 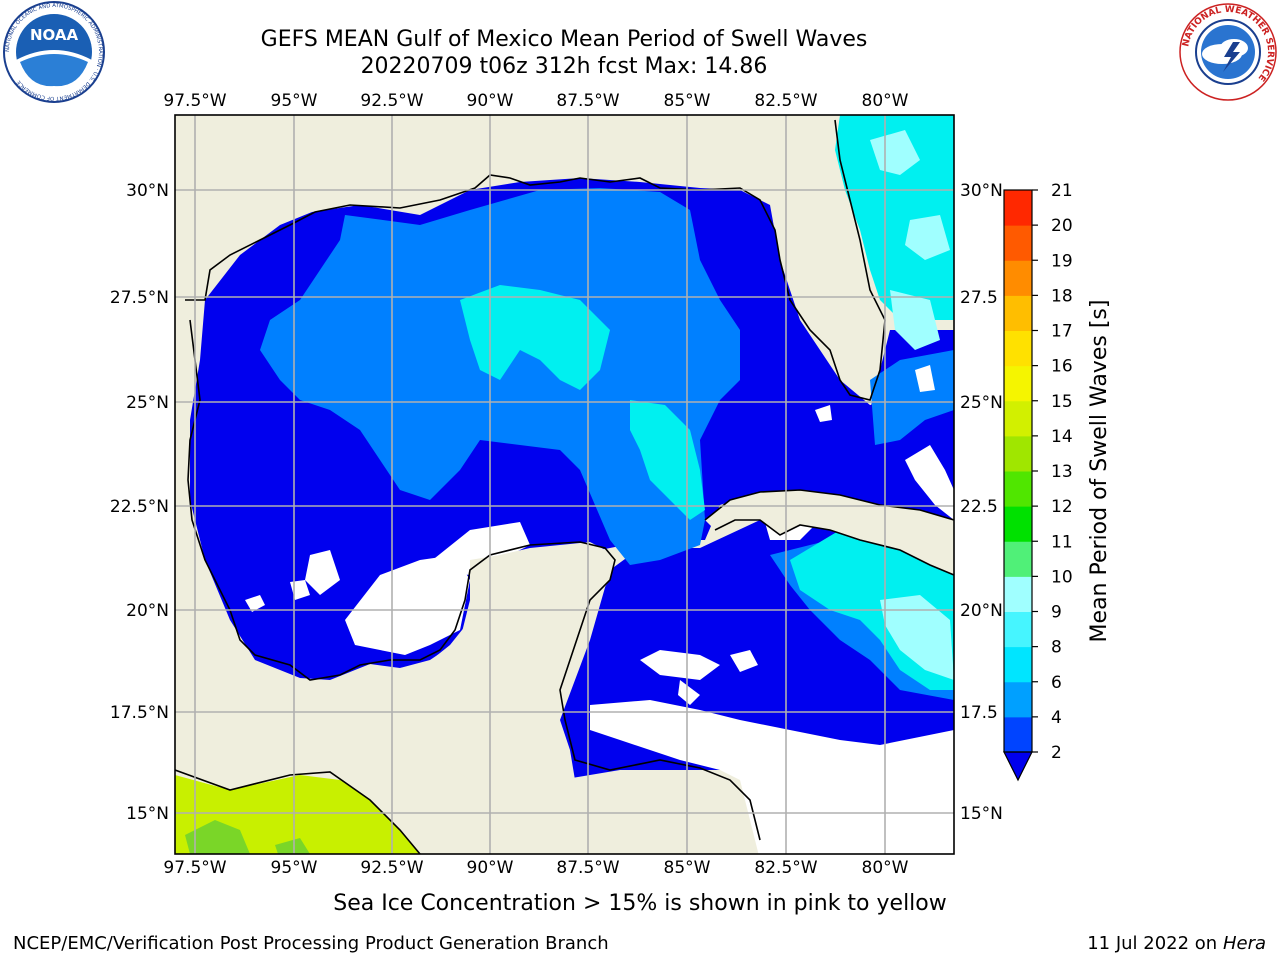 What do you see at coordinates (981, 403) in the screenshot?
I see `lat-label-right: 25°N` at bounding box center [981, 403].